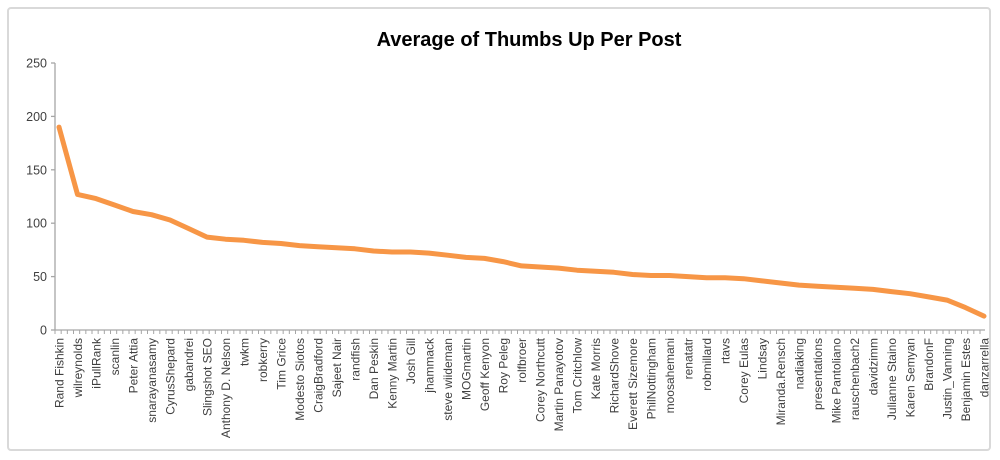  What do you see at coordinates (615, 376) in the screenshot?
I see `x-axis-label: RichardShove` at bounding box center [615, 376].